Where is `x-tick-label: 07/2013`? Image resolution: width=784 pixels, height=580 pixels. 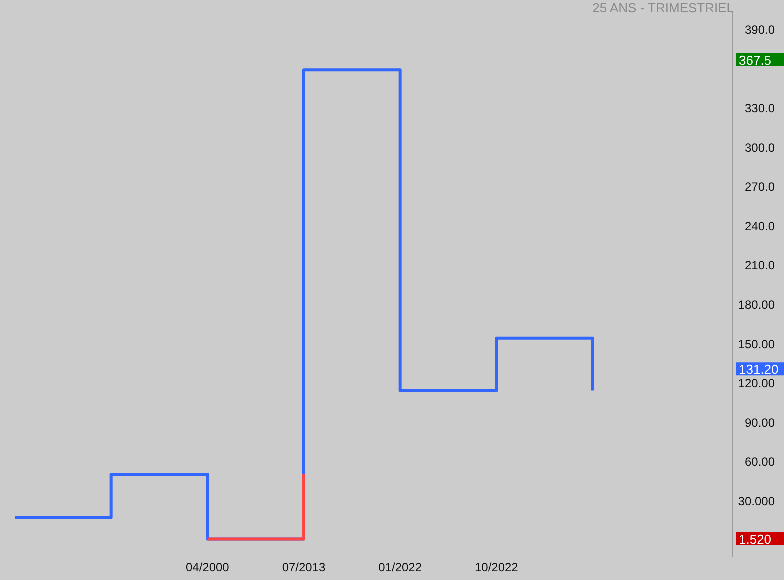
x-tick-label: 07/2013 is located at coordinates (304, 567).